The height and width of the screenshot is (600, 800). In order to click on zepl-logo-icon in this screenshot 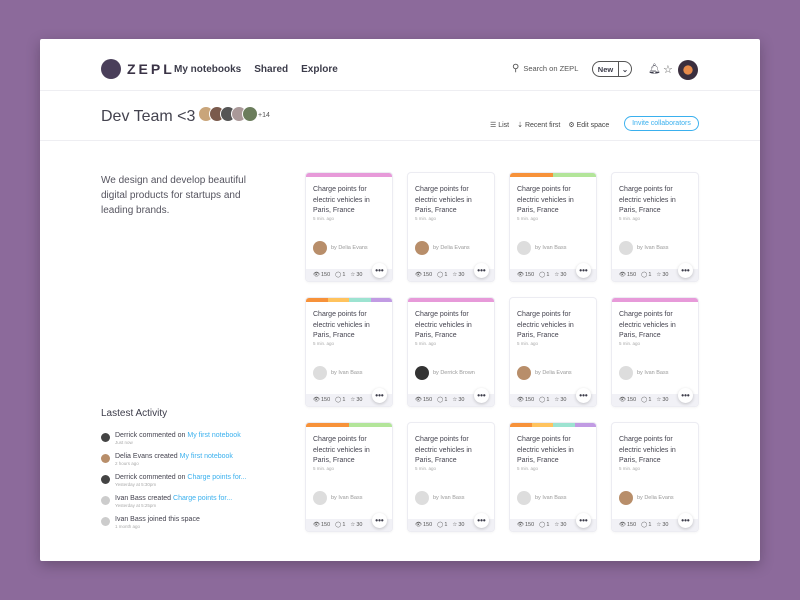, I will do `click(111, 69)`.